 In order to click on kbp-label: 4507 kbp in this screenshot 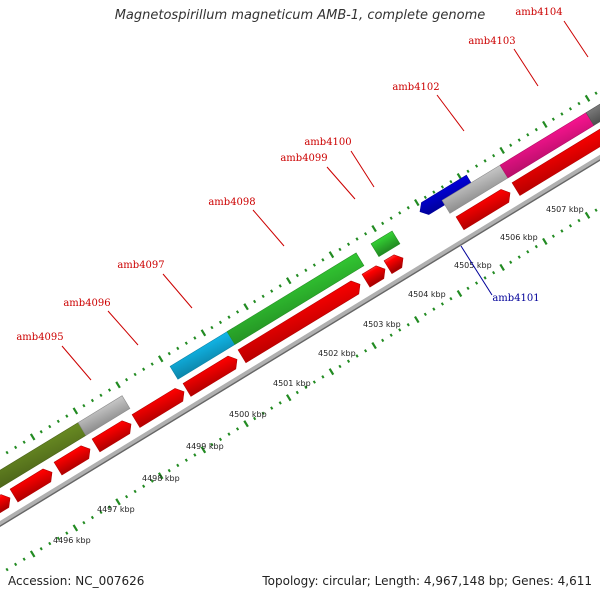, I will do `click(565, 209)`.